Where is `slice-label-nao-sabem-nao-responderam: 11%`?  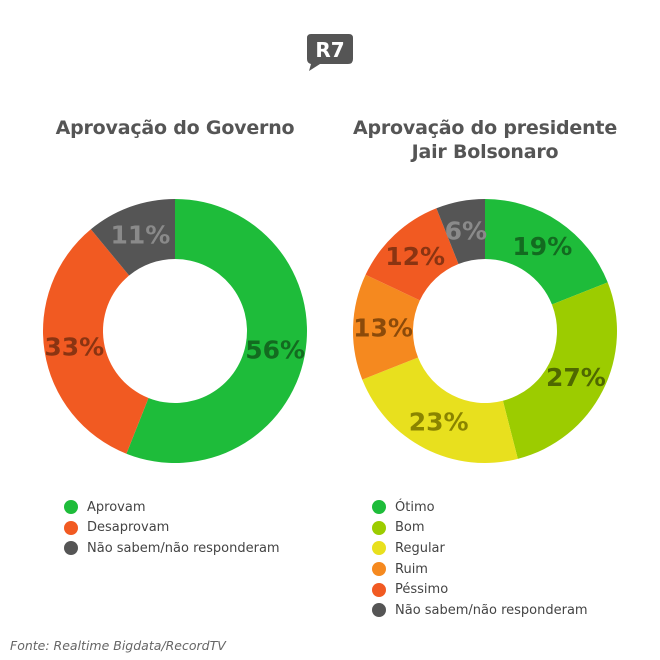
slice-label-nao-sabem-nao-responderam: 11% is located at coordinates (141, 235).